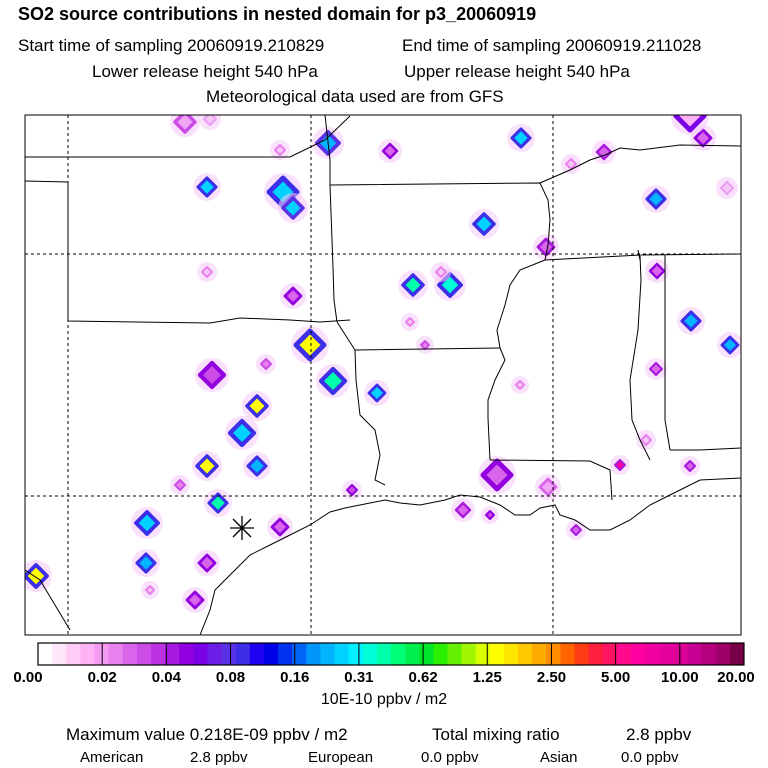 This screenshot has height=768, width=768. What do you see at coordinates (487, 677) in the screenshot?
I see `legend-tick-label: 1.25` at bounding box center [487, 677].